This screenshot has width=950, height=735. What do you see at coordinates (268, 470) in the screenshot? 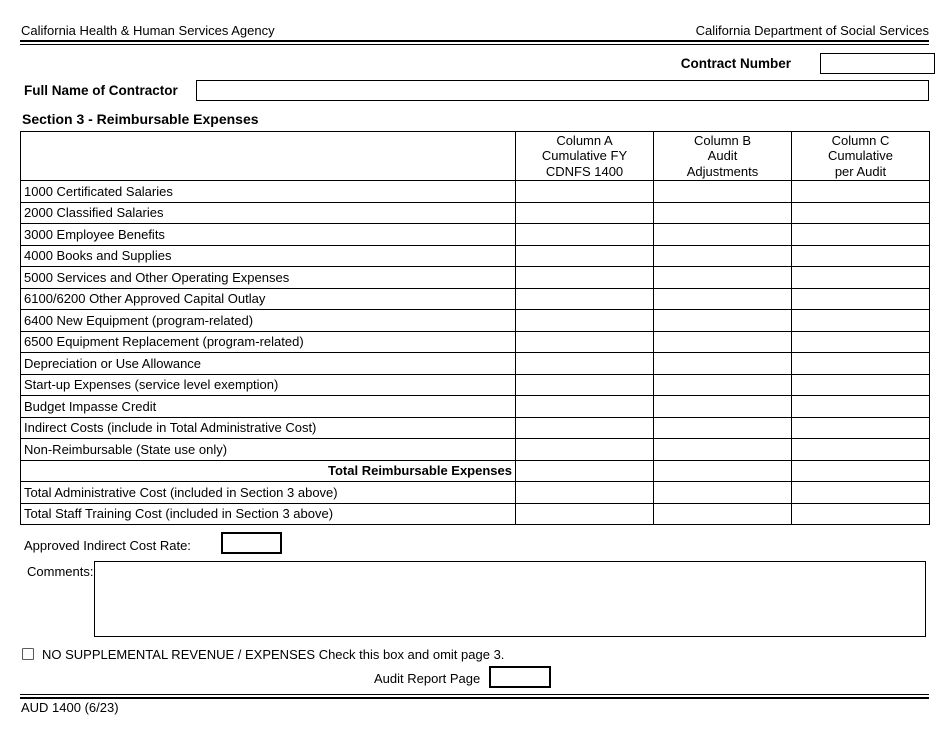
I see `row-label: Total Reimbursable Expenses` at bounding box center [268, 470].